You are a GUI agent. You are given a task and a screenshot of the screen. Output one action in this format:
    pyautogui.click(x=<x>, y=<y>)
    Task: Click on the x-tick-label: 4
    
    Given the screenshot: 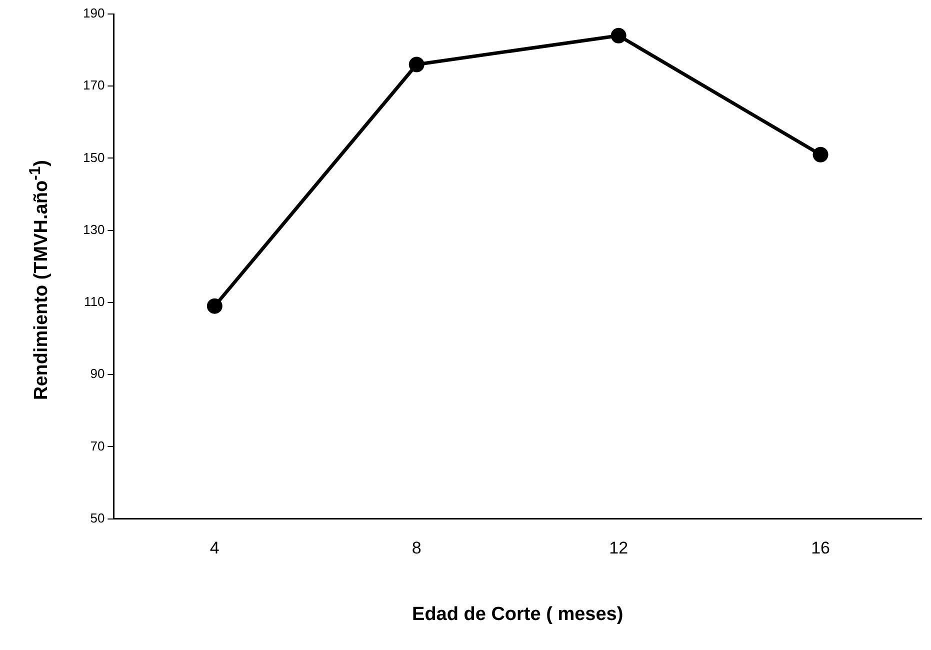 What is the action you would take?
    pyautogui.click(x=215, y=548)
    